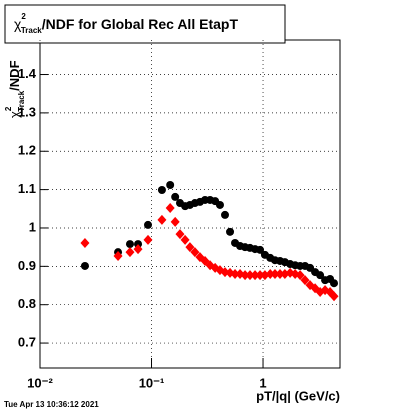 The width and height of the screenshot is (400, 412). What do you see at coordinates (31, 30) in the screenshot?
I see `title-sub: Track` at bounding box center [31, 30].